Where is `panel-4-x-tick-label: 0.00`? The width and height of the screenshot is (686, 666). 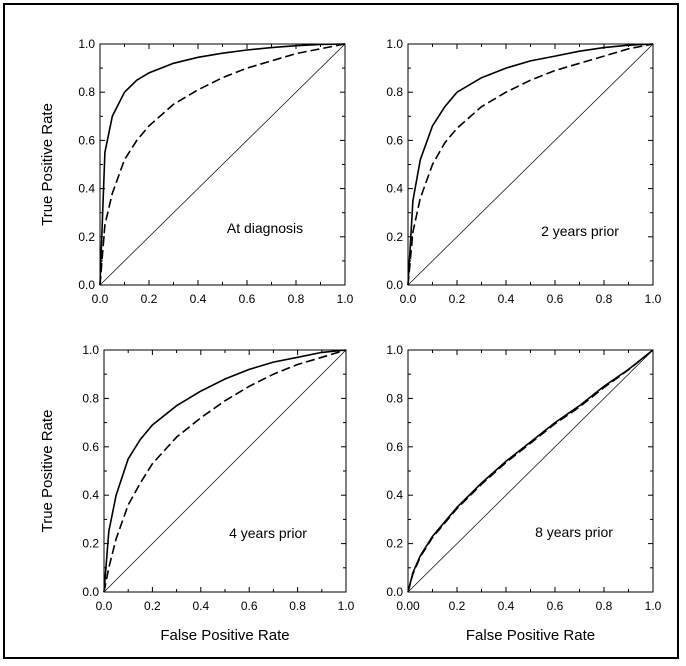
panel-4-x-tick-label: 0.00 is located at coordinates (408, 606).